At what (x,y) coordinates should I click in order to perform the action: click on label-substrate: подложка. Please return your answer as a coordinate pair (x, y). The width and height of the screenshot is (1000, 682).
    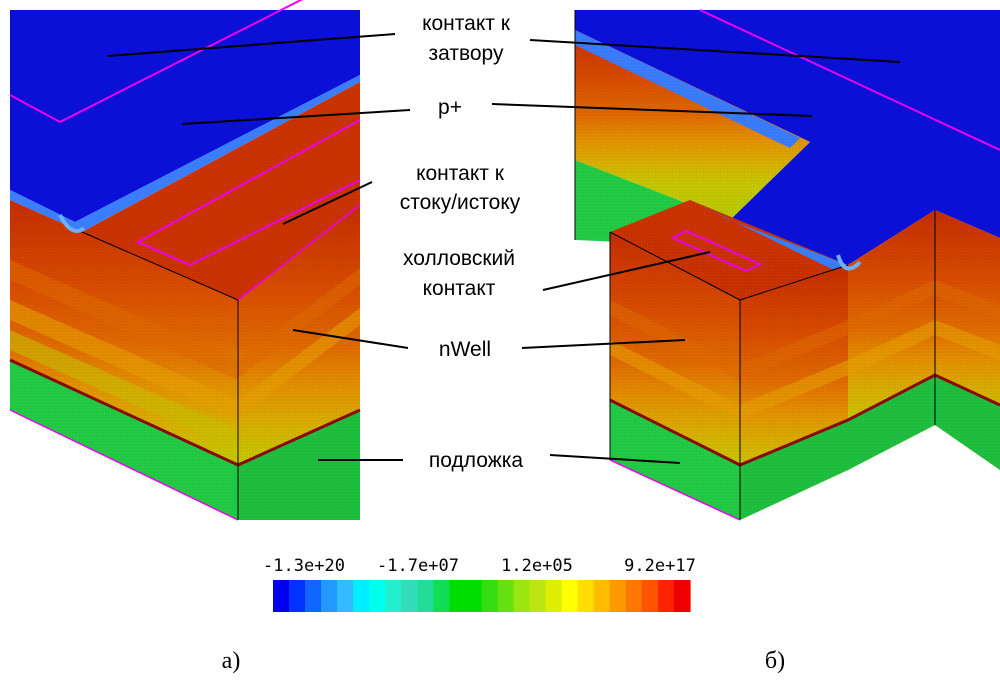
    Looking at the image, I should click on (476, 460).